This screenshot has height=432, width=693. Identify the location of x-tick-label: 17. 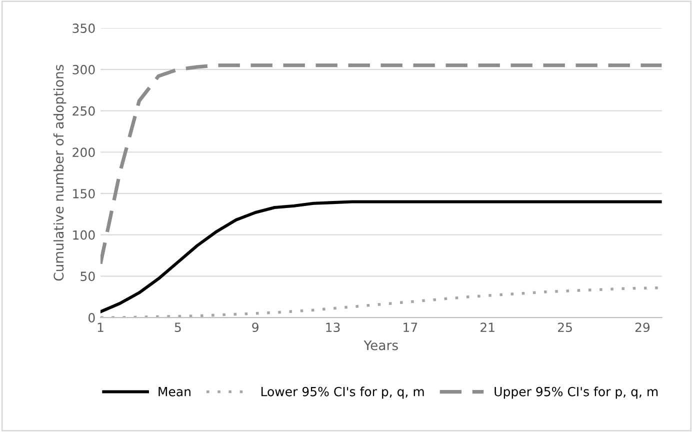
(411, 327).